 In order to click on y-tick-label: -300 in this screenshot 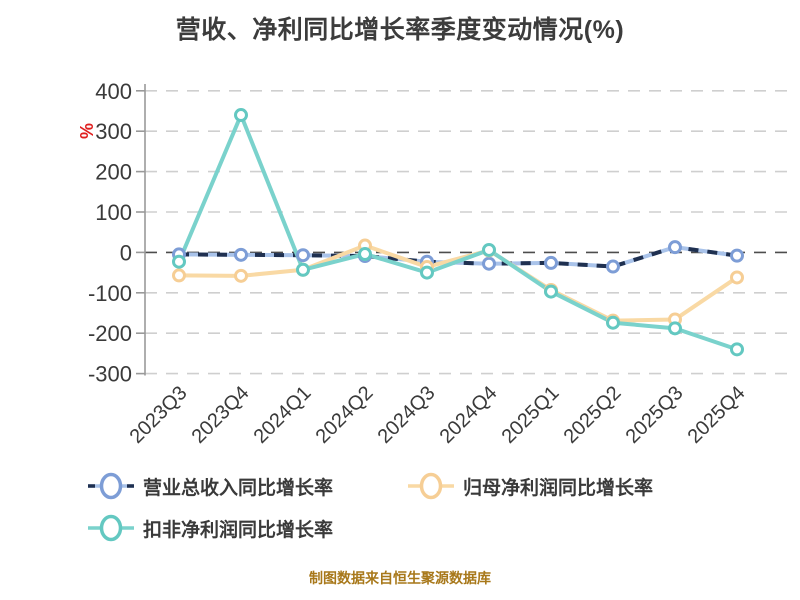, I will do `click(110, 374)`.